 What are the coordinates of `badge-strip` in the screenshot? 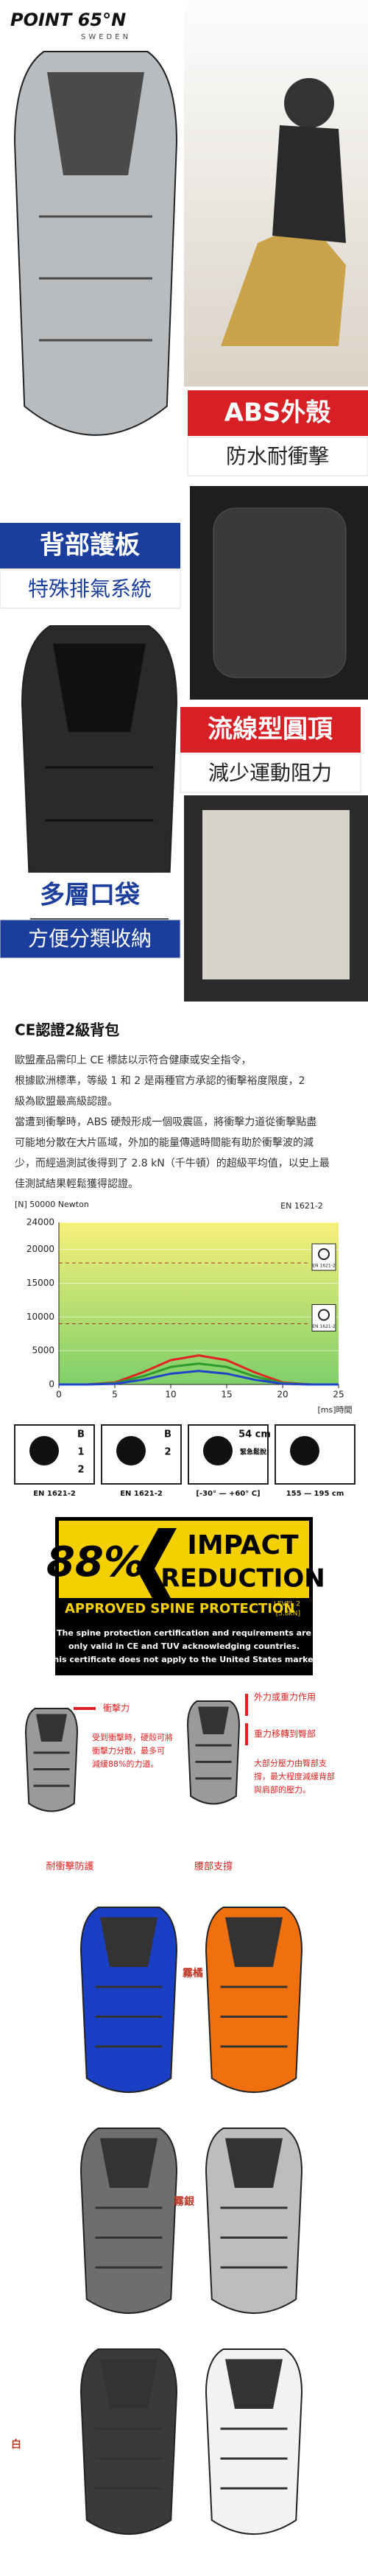 It's located at (184, 1608).